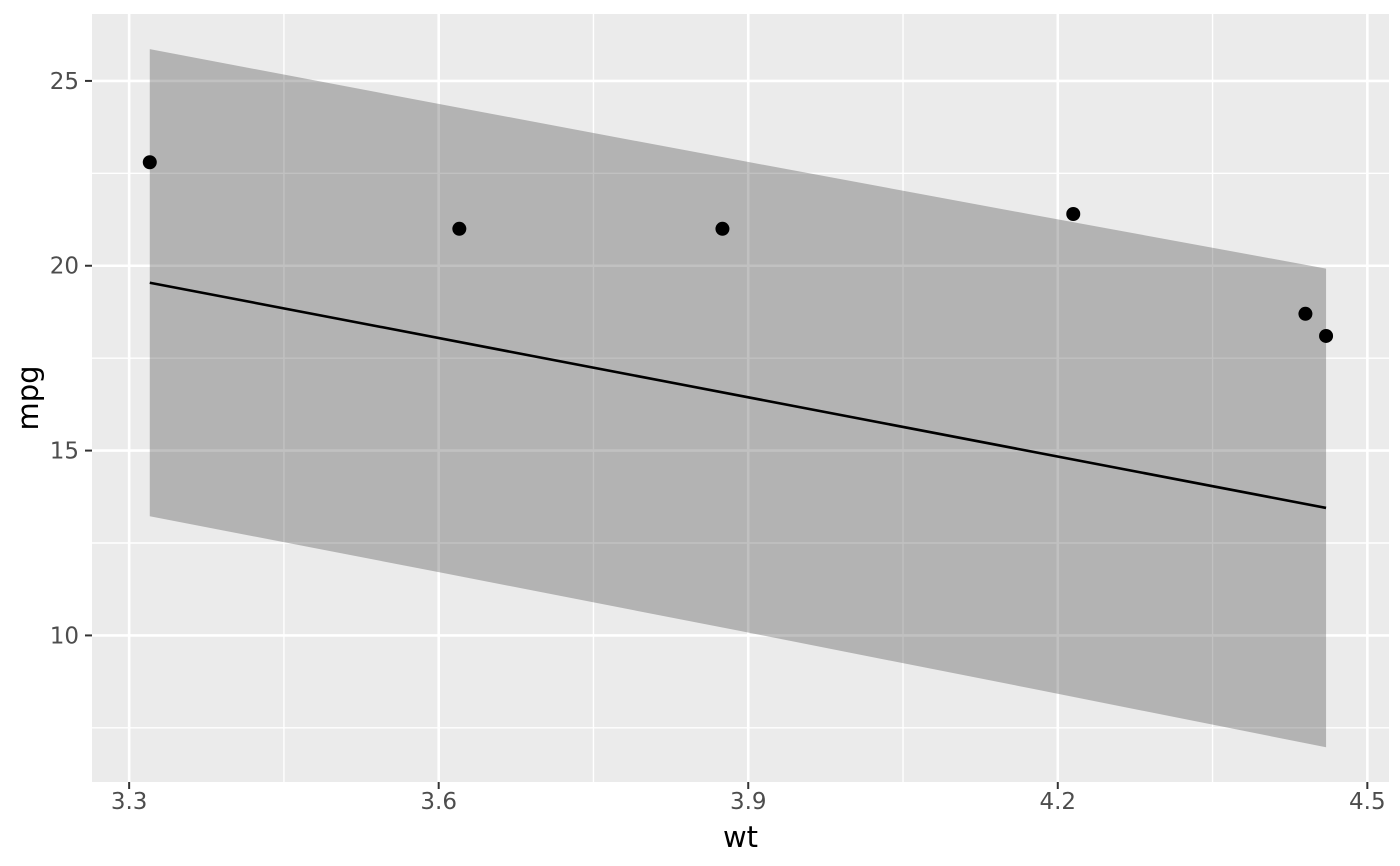 The height and width of the screenshot is (866, 1400). I want to click on x-axis-title: wt, so click(740, 837).